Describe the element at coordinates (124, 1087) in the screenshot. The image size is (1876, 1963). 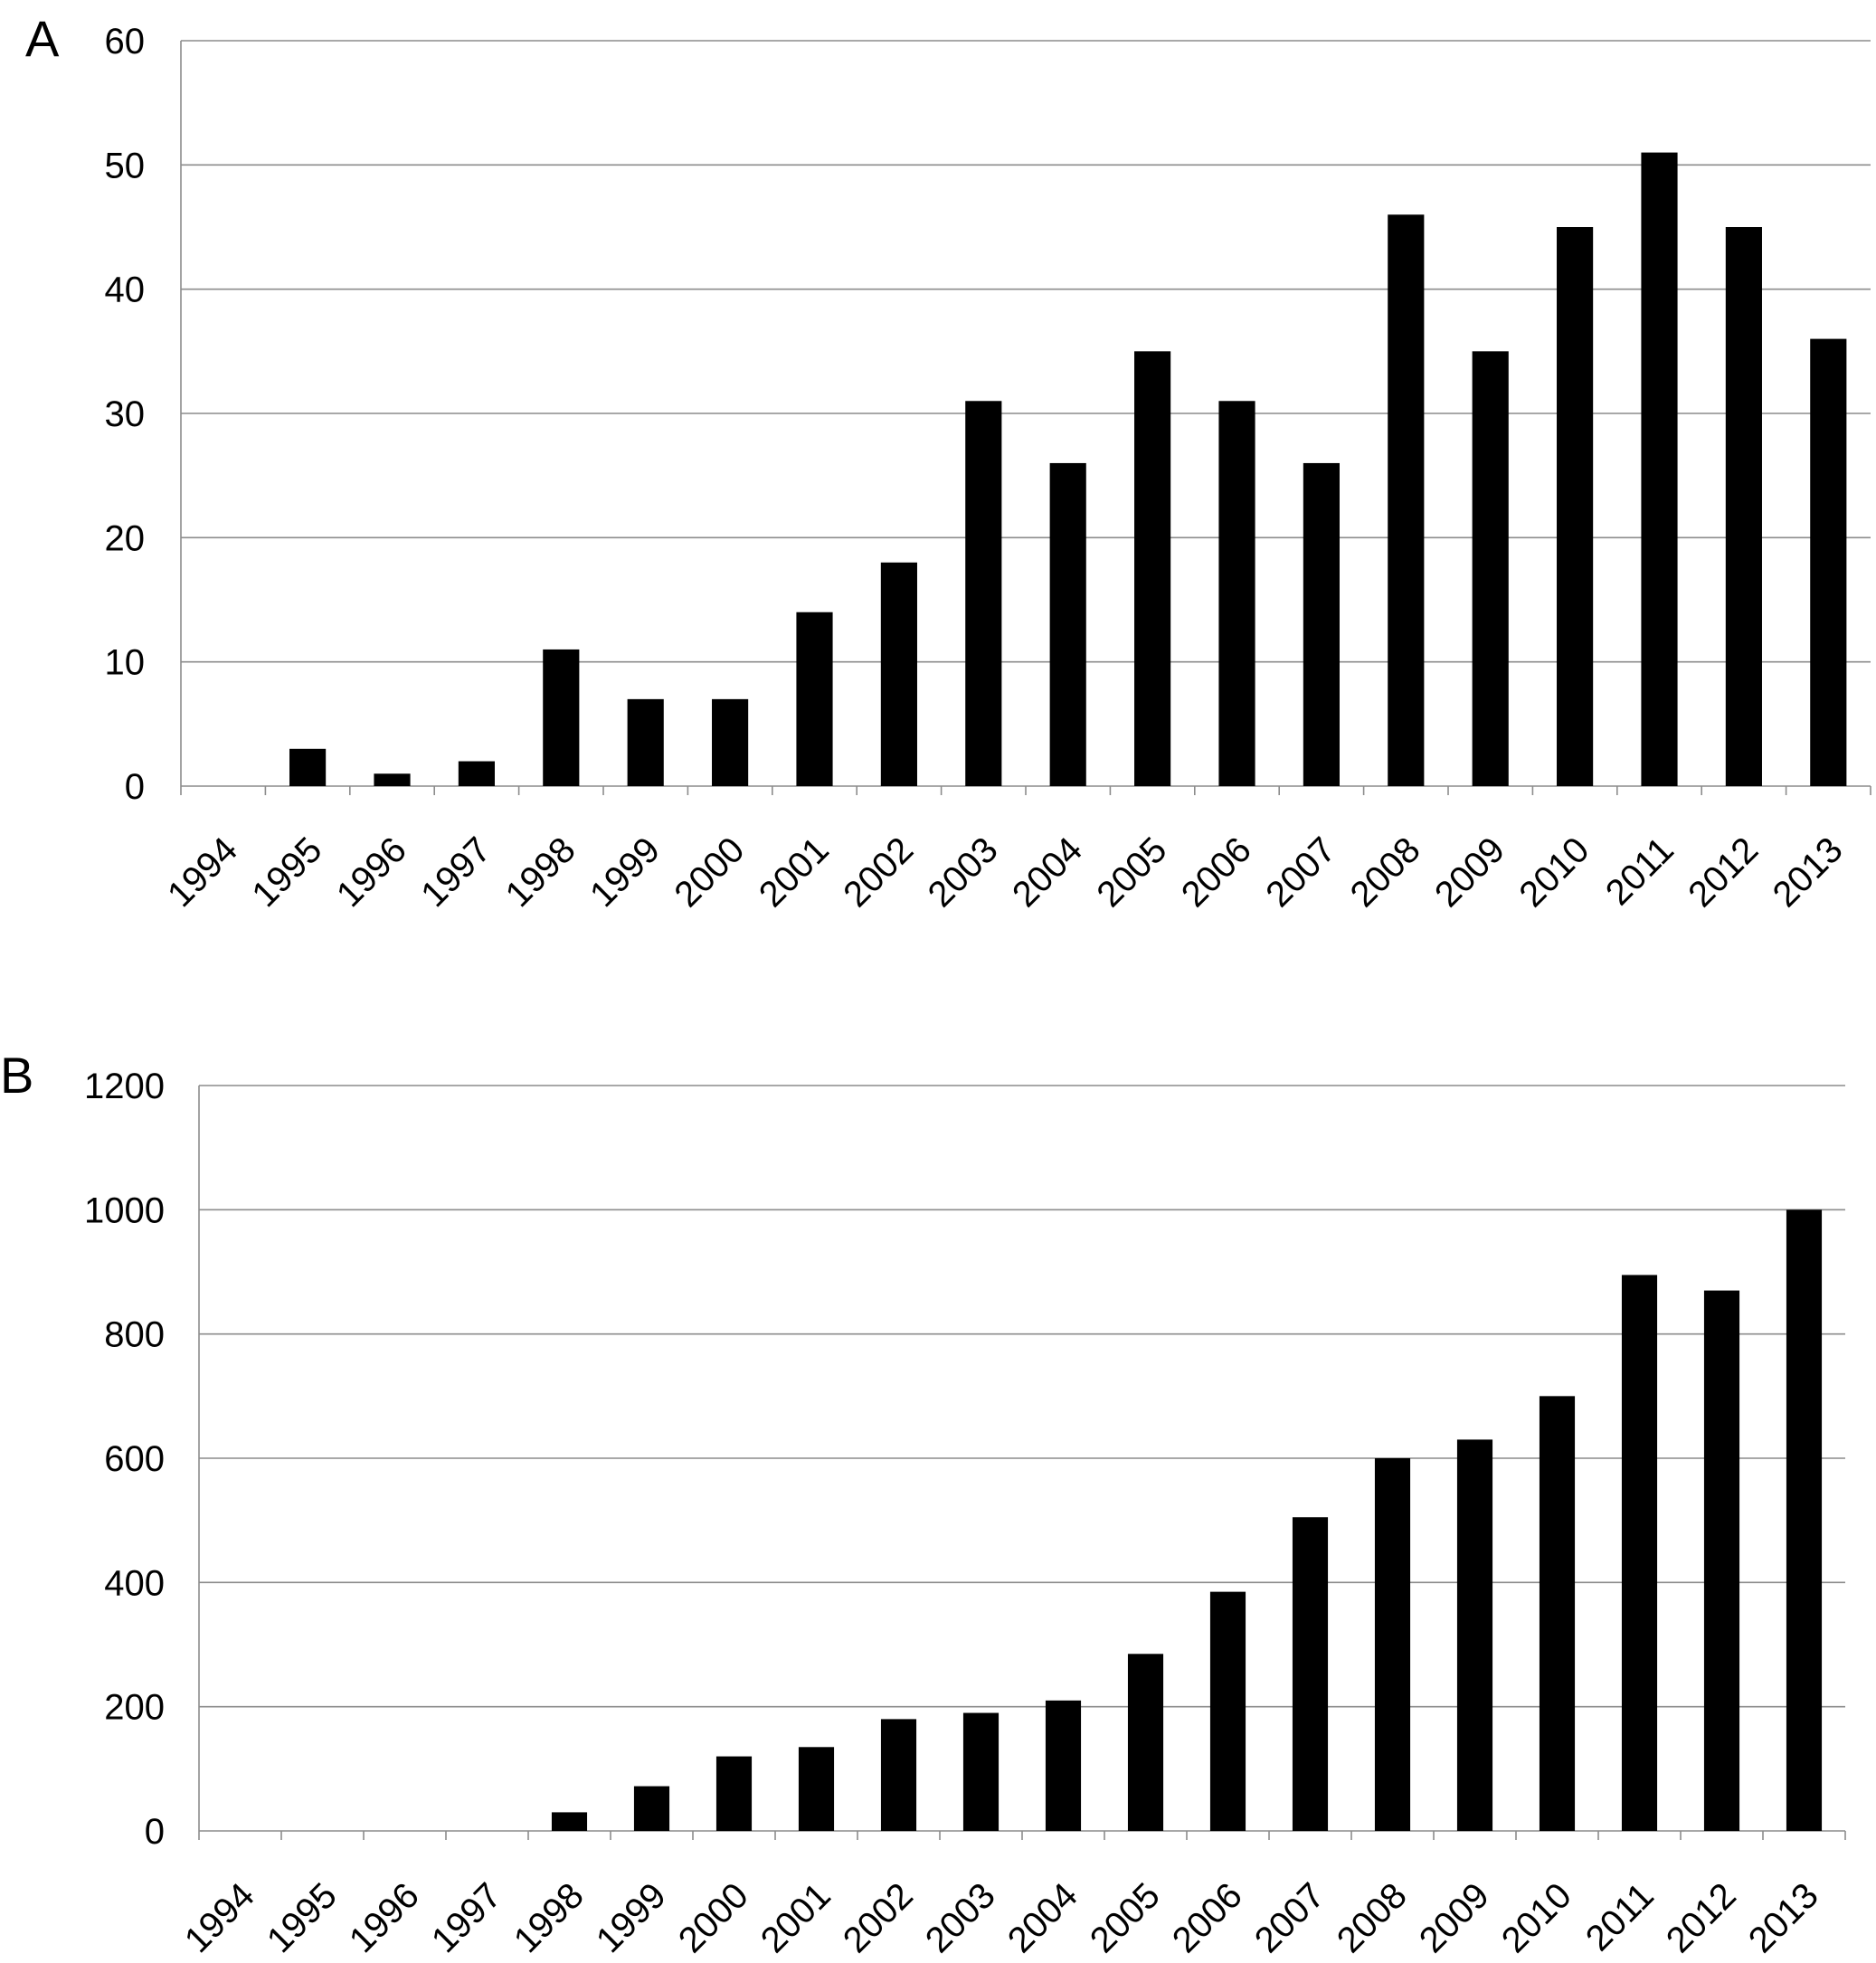
I see `y-tick-label: 1200` at that location.